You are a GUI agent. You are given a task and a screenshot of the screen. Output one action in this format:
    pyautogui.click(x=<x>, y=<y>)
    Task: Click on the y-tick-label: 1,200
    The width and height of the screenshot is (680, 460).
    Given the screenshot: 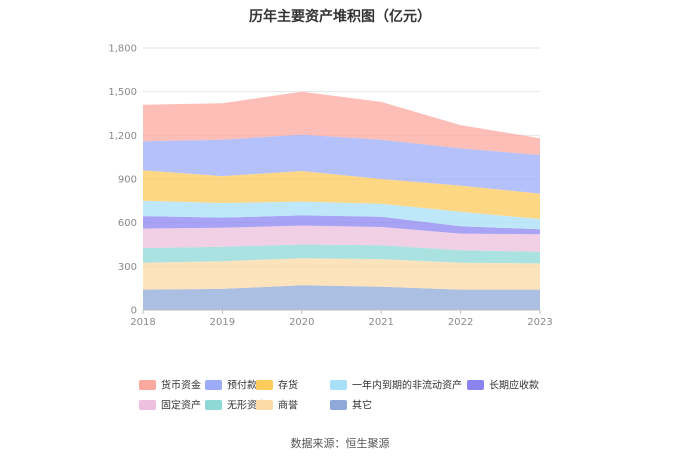 What is the action you would take?
    pyautogui.click(x=122, y=136)
    